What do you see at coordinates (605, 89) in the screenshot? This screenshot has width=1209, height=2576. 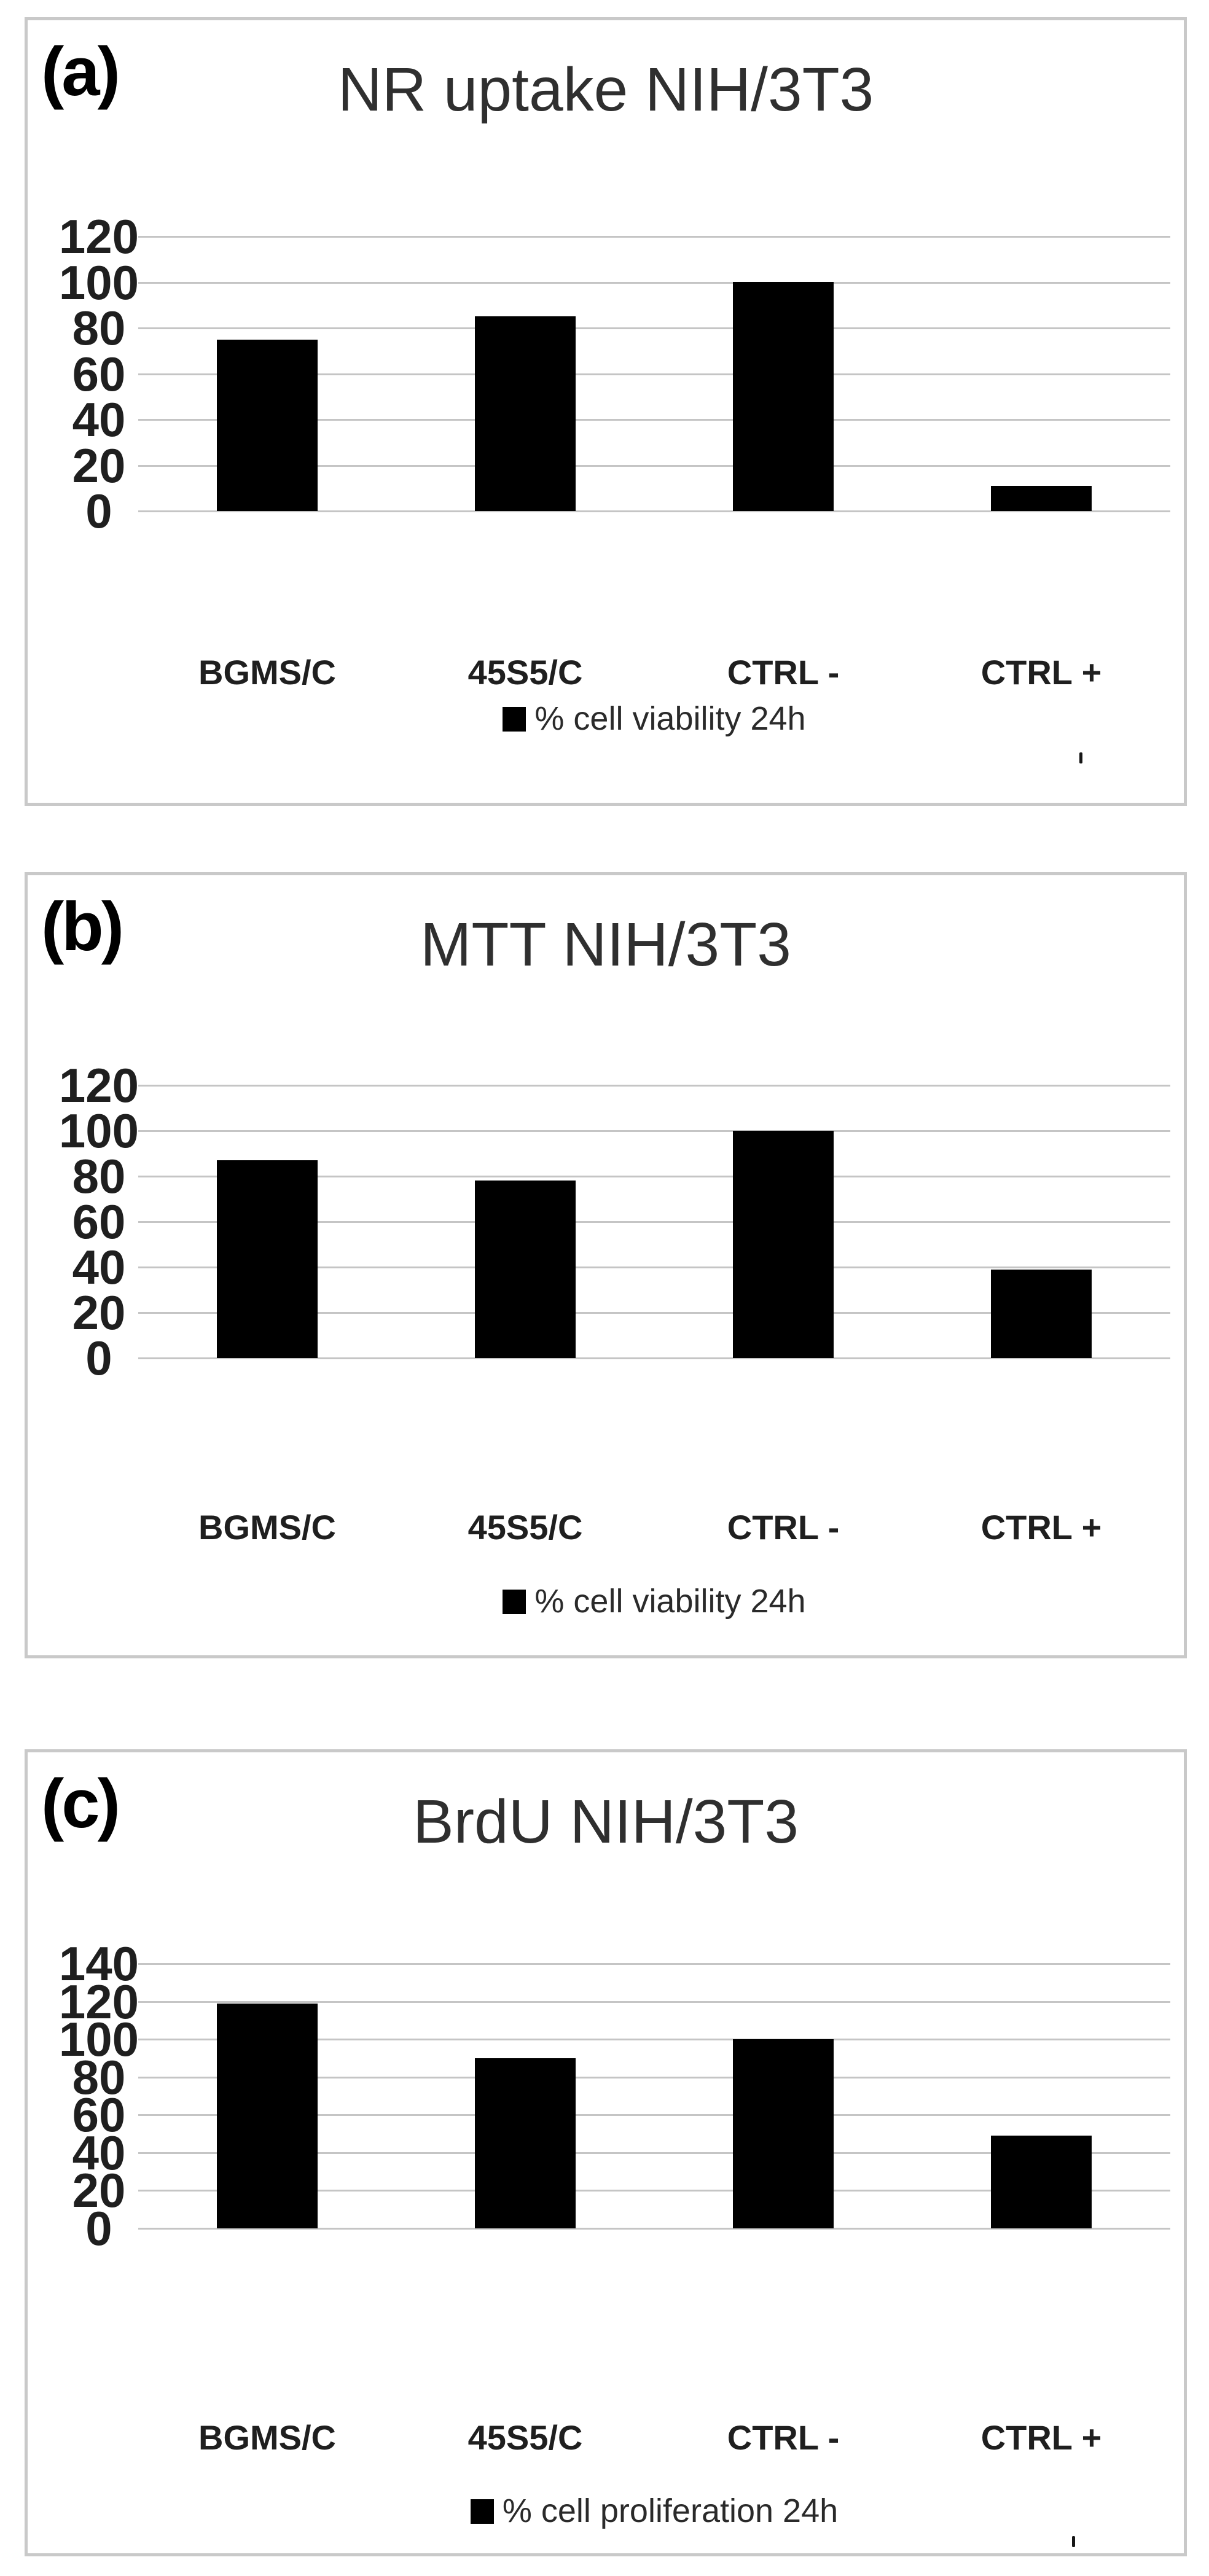 I see `panel-a-chart-title: NR uptake NIH/3T3` at bounding box center [605, 89].